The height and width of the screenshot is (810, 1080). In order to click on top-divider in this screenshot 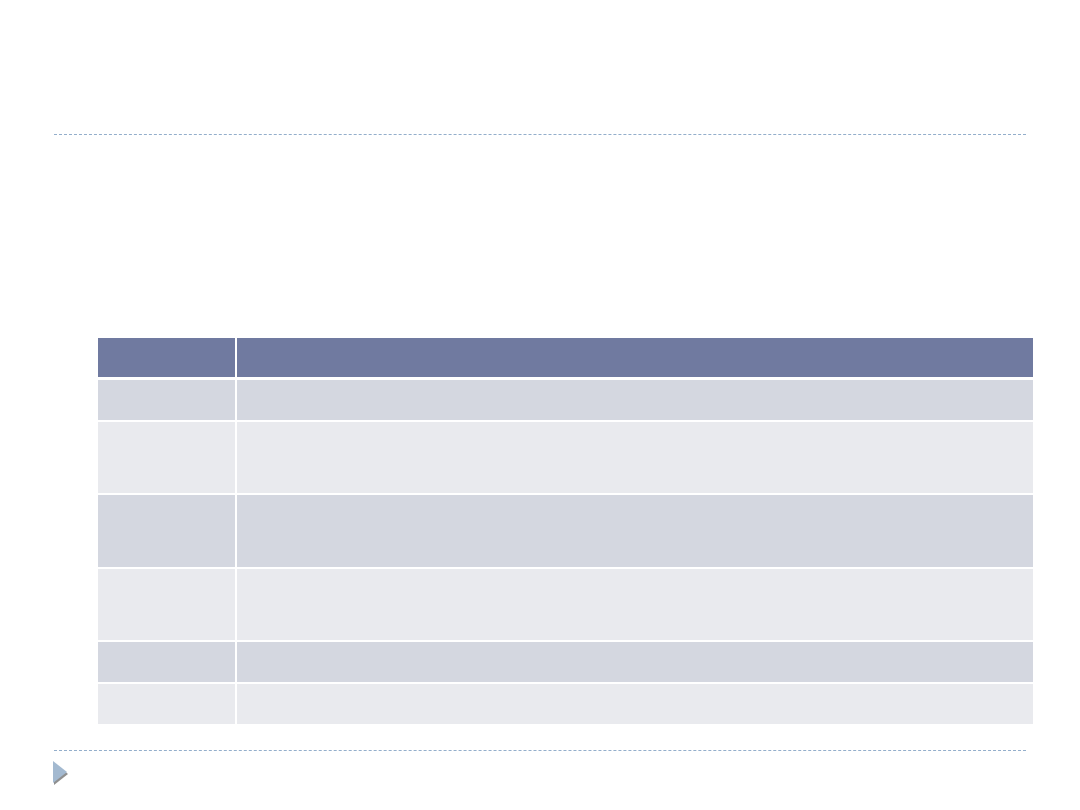, I will do `click(540, 134)`.